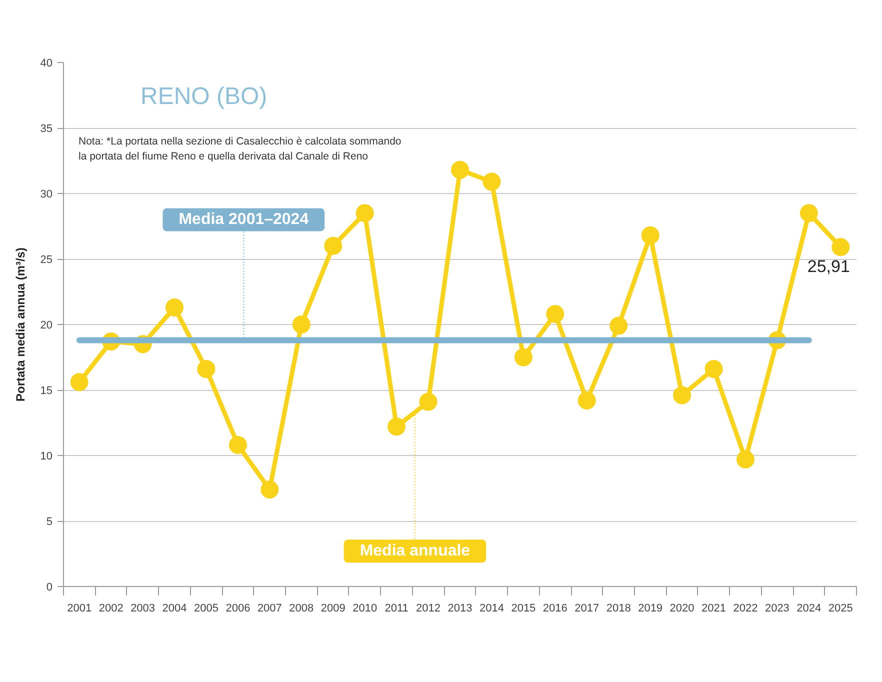  Describe the element at coordinates (46, 129) in the screenshot. I see `y-tick-label: 35` at that location.